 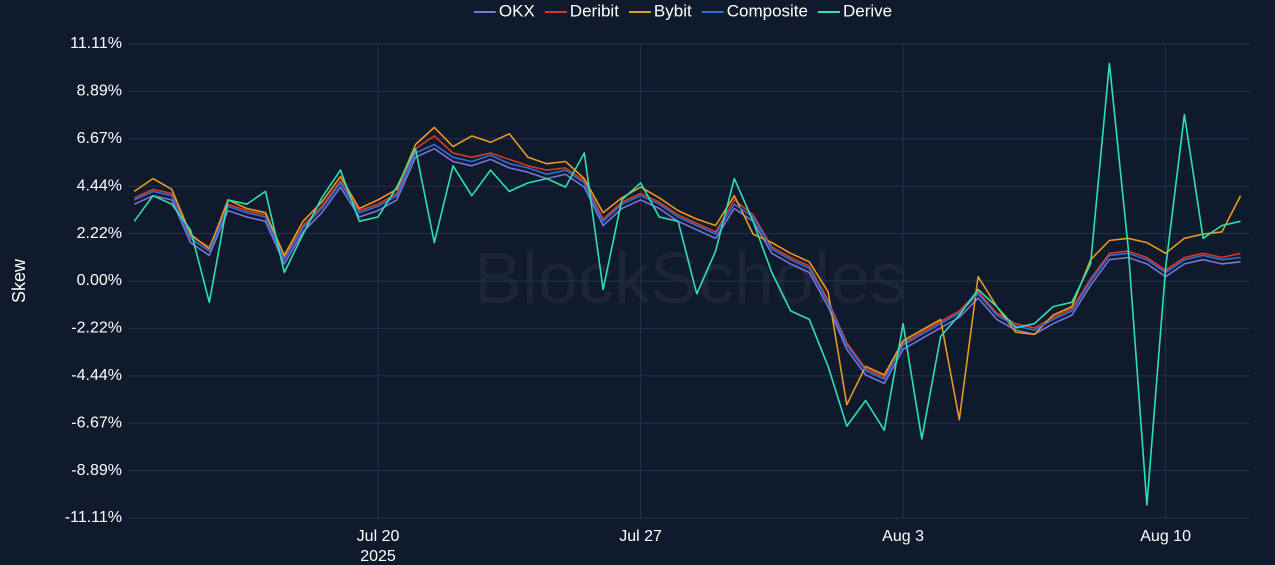 I want to click on y-tick-label: -6.67%, so click(x=96, y=423).